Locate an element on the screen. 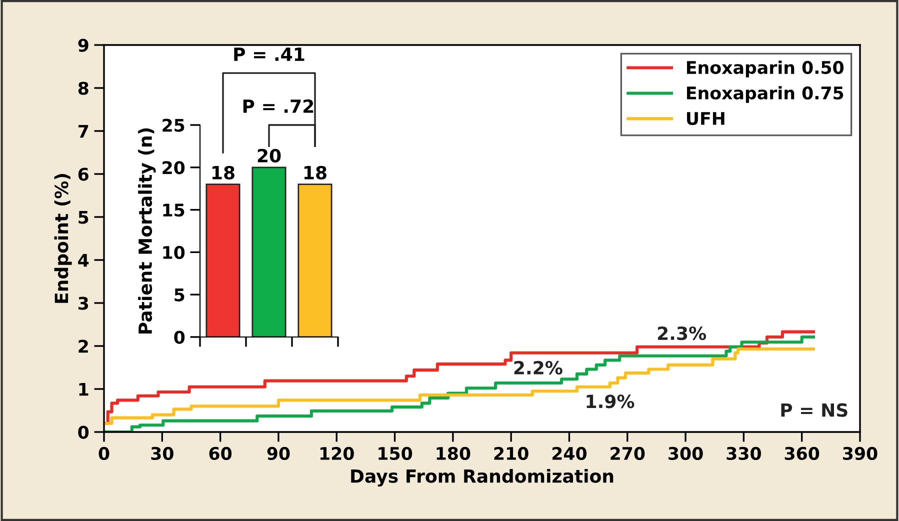 Image resolution: width=899 pixels, height=521 pixels. y-tick-label: 9 is located at coordinates (83, 45).